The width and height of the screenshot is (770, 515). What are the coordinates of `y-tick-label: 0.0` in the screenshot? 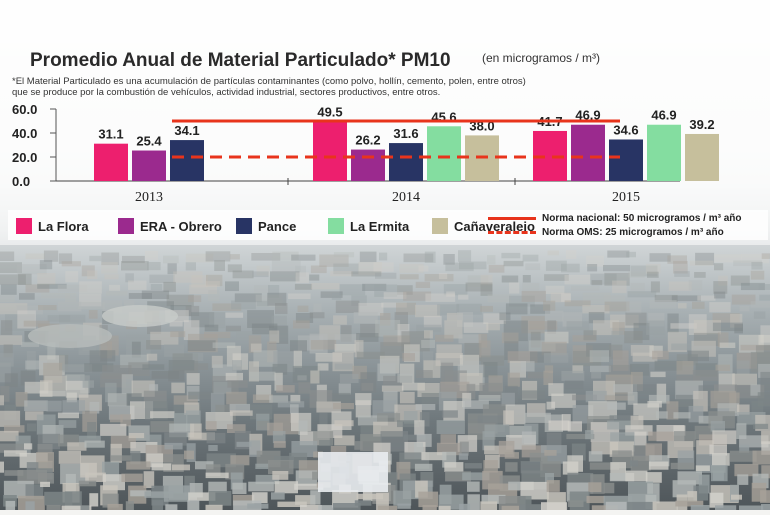 It's located at (21, 181).